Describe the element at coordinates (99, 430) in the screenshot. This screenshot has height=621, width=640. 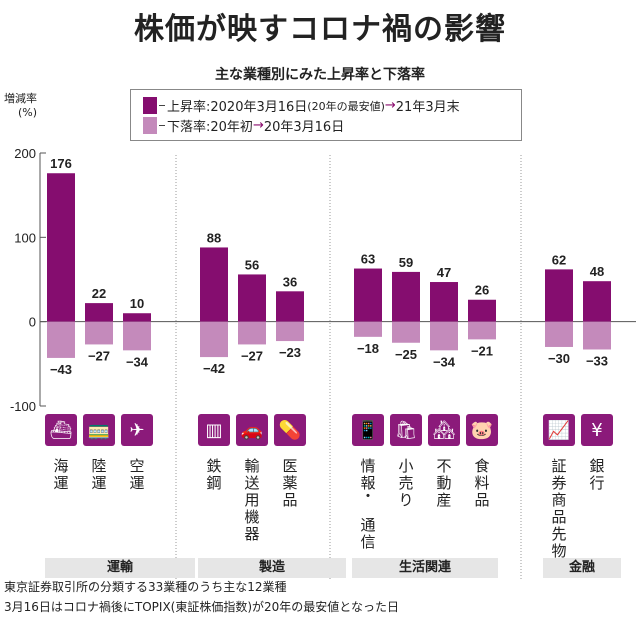
I see `train-icon: 🚃` at that location.